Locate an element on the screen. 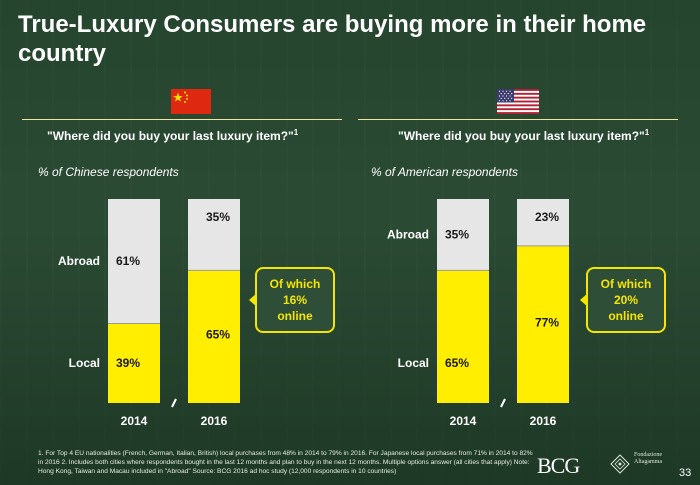 The width and height of the screenshot is (700, 485). left-subtitle: % of Chinese respondents is located at coordinates (108, 172).